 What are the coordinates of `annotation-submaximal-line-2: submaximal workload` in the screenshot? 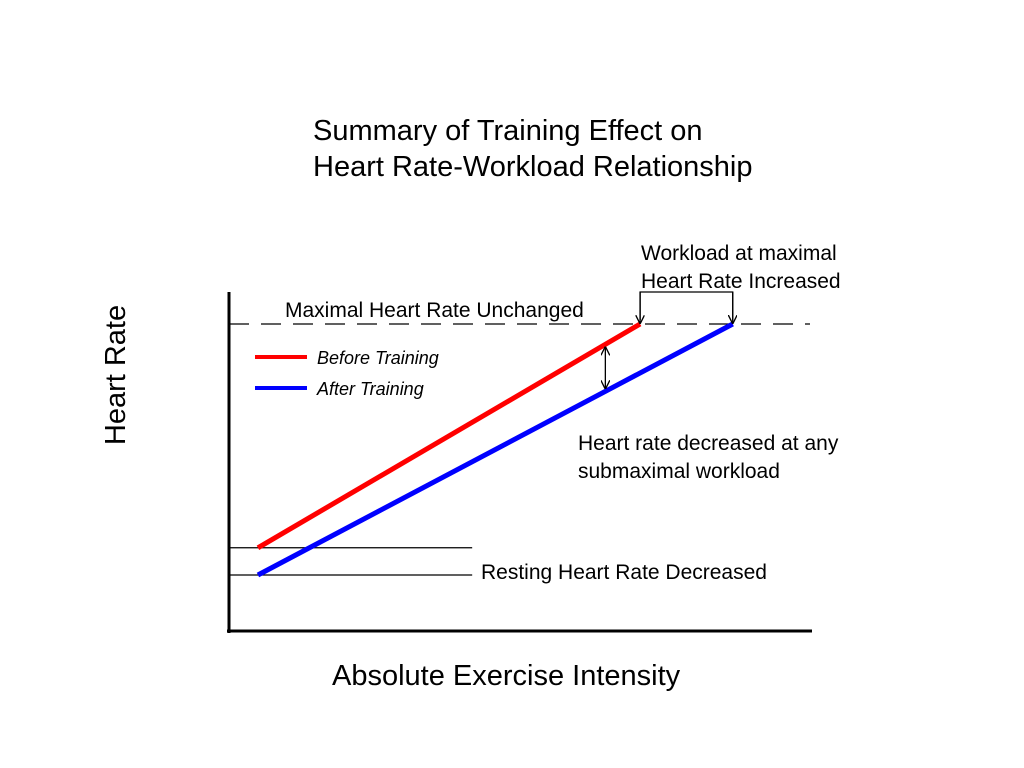 It's located at (679, 471).